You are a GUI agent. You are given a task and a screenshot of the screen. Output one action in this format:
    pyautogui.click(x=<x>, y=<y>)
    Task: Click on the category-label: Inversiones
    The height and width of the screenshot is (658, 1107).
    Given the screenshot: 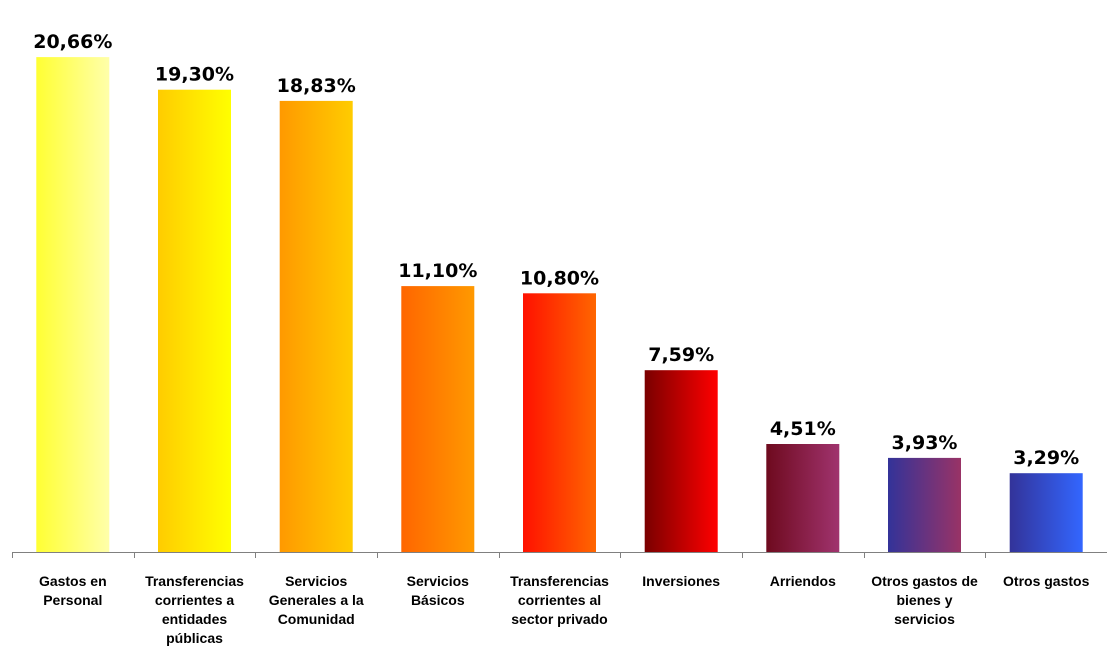 What is the action you would take?
    pyautogui.click(x=681, y=581)
    